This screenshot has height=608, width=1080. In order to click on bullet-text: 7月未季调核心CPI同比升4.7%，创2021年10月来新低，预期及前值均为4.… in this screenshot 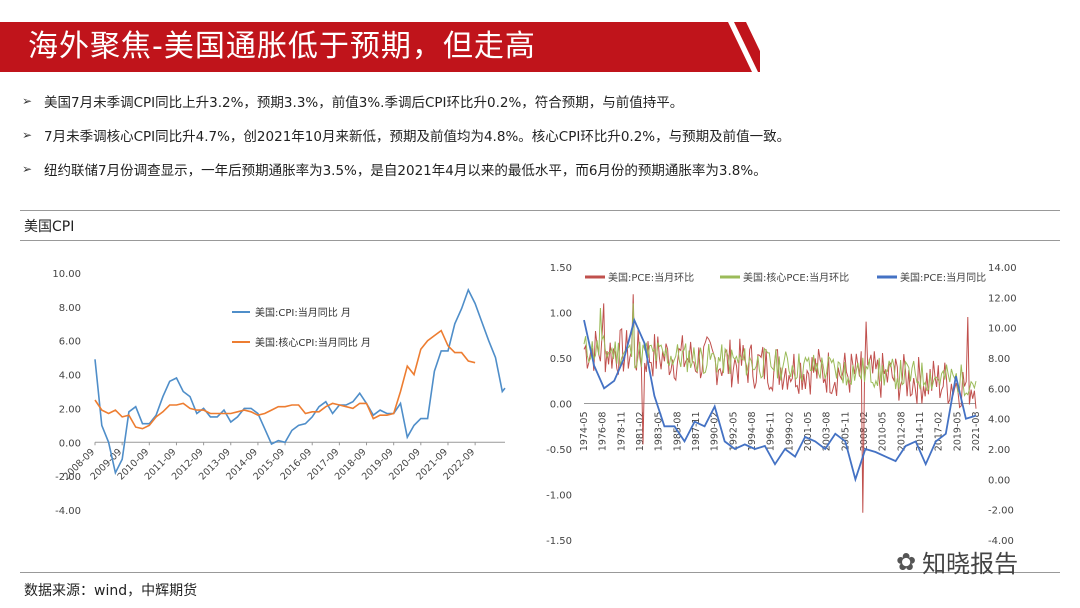, I will do `click(417, 137)`.